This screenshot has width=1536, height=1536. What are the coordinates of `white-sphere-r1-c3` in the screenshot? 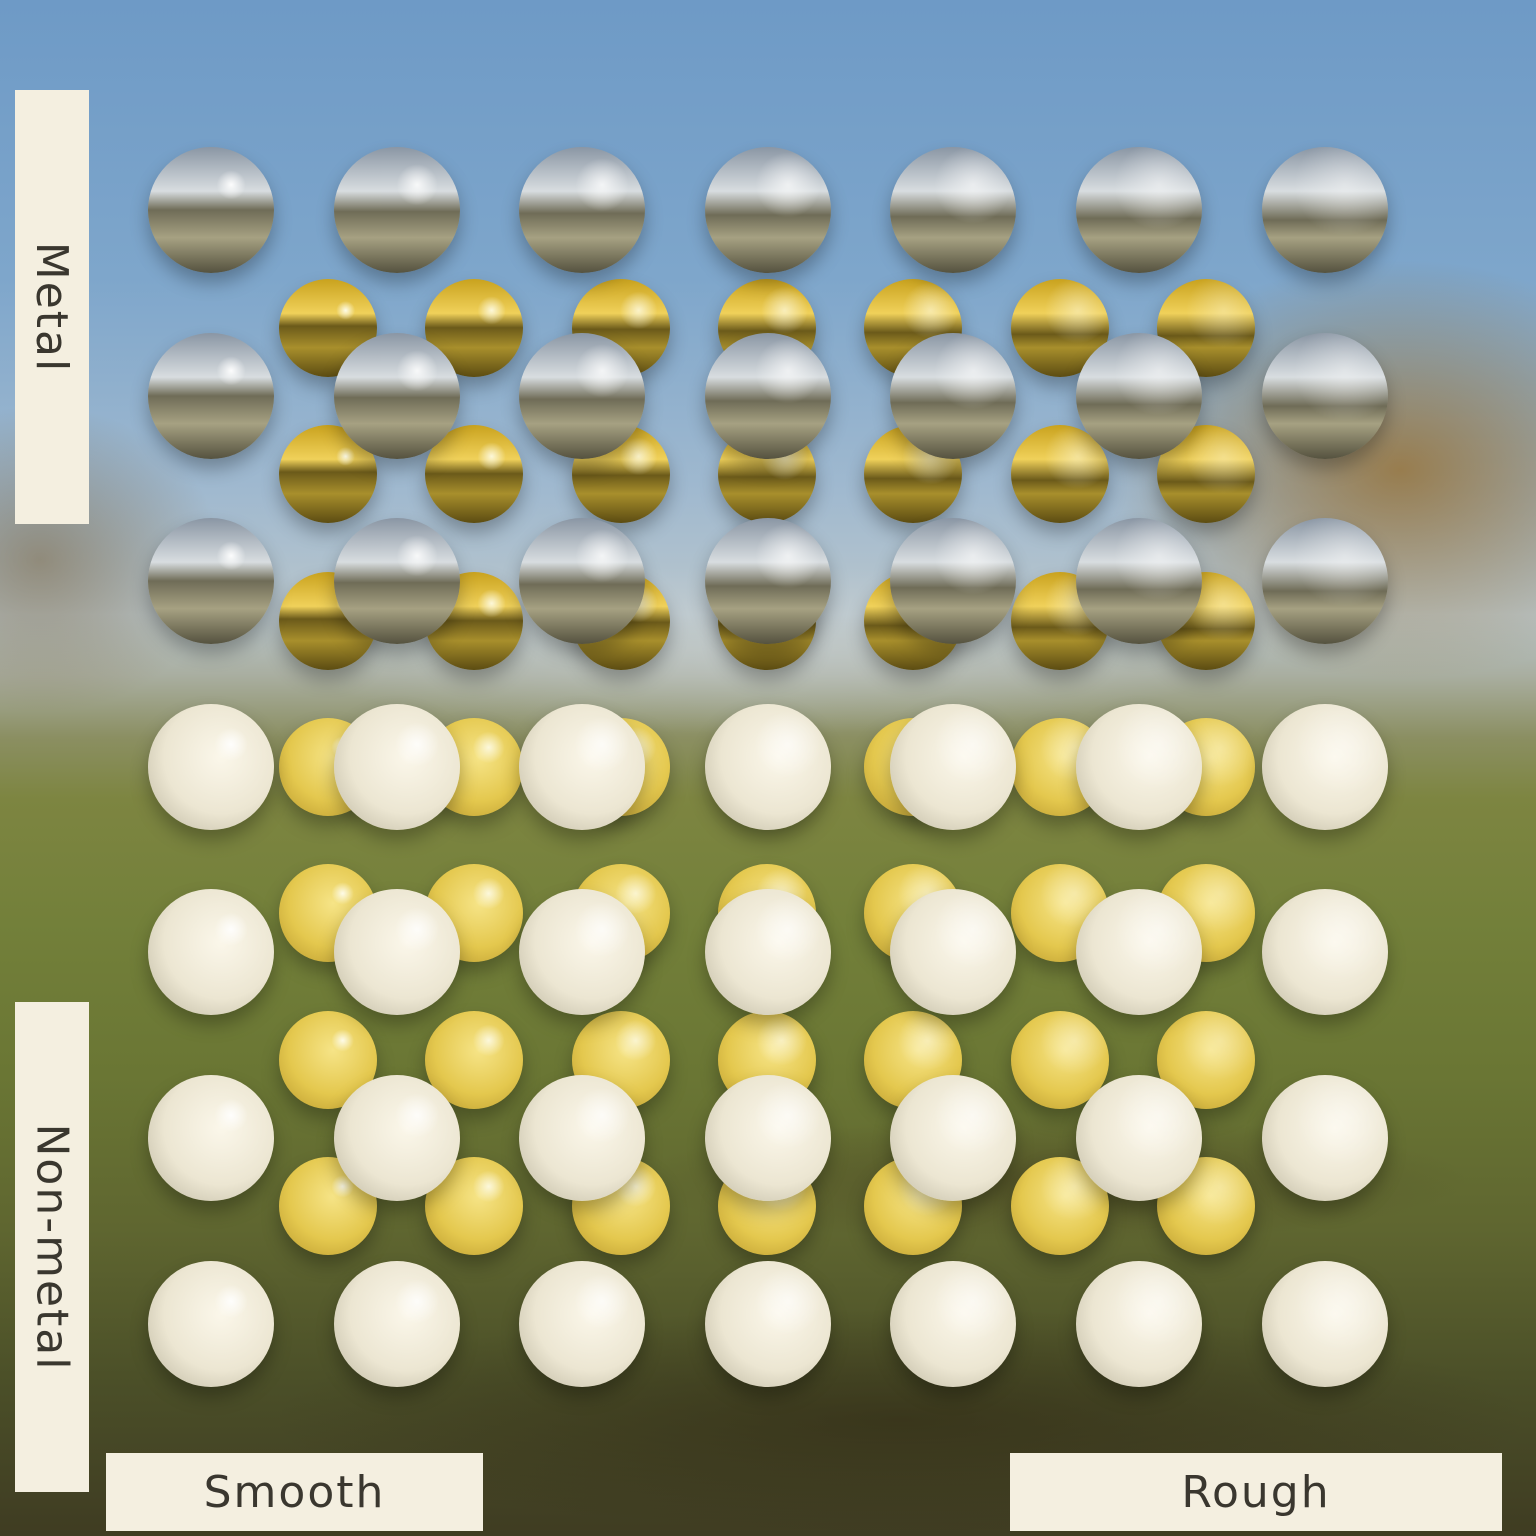 It's located at (582, 210).